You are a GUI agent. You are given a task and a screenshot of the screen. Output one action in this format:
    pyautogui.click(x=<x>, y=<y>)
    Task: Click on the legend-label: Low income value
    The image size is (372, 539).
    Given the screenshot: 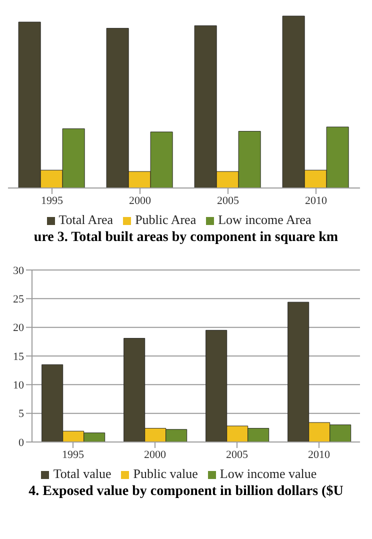 What is the action you would take?
    pyautogui.click(x=268, y=473)
    